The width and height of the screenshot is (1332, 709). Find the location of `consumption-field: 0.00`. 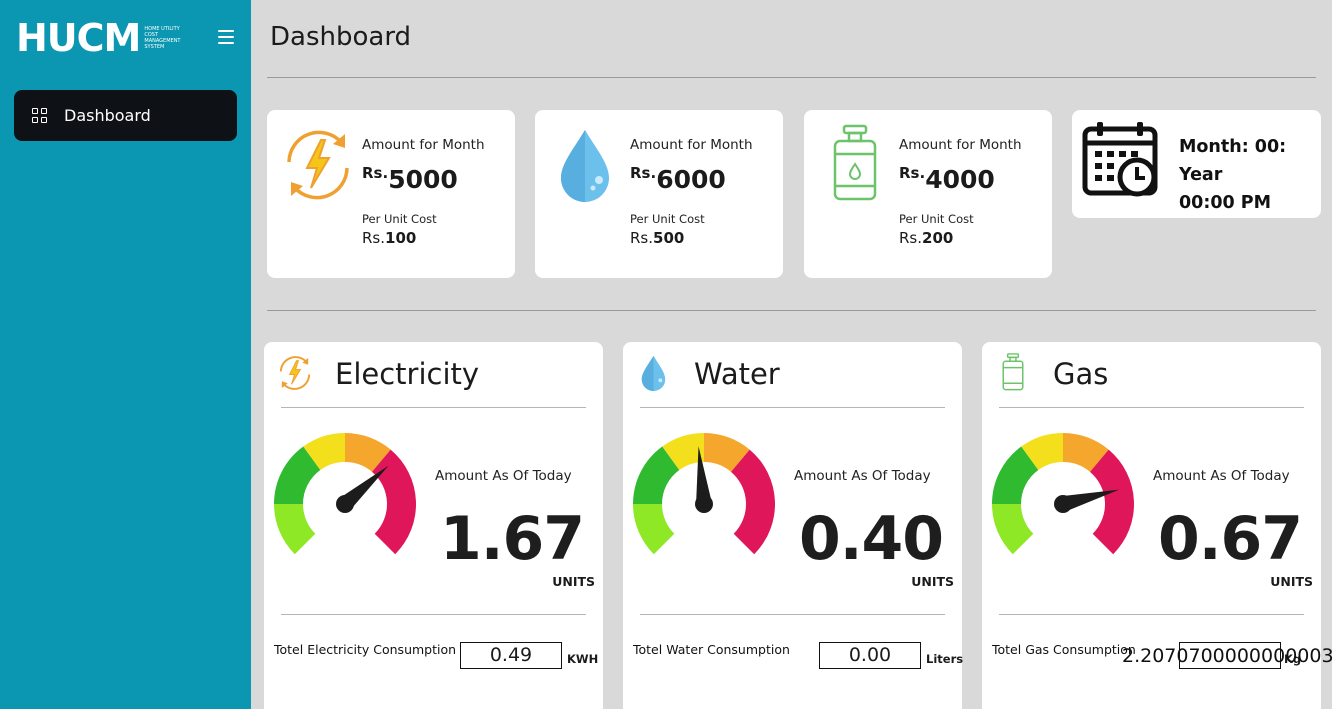

consumption-field: 0.00 is located at coordinates (870, 655).